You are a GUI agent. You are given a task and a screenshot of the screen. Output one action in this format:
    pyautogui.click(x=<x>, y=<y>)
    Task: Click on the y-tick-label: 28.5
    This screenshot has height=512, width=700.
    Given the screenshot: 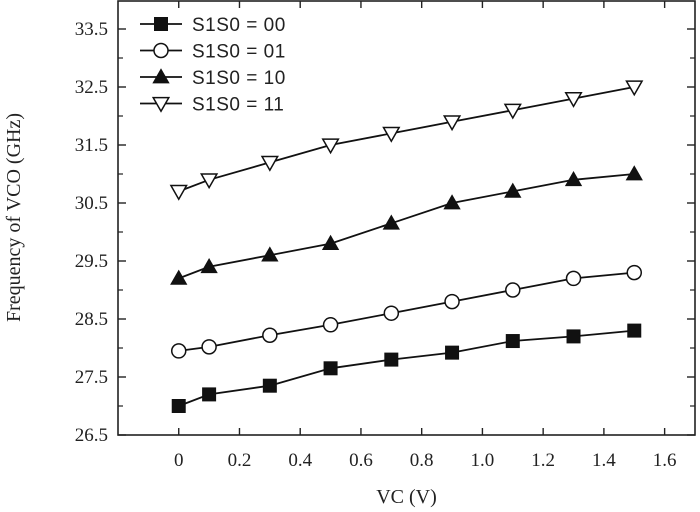 What is the action you would take?
    pyautogui.click(x=91, y=319)
    